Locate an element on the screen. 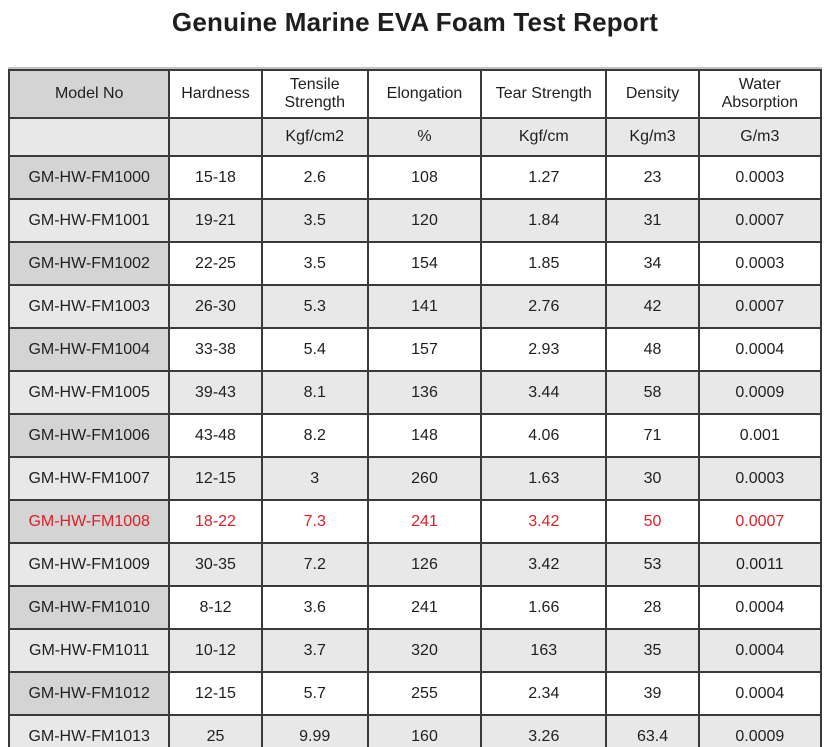  table-row: GM-HW-FM1013 25 9.99 160 3.26 63.4 0.0009 is located at coordinates (415, 730).